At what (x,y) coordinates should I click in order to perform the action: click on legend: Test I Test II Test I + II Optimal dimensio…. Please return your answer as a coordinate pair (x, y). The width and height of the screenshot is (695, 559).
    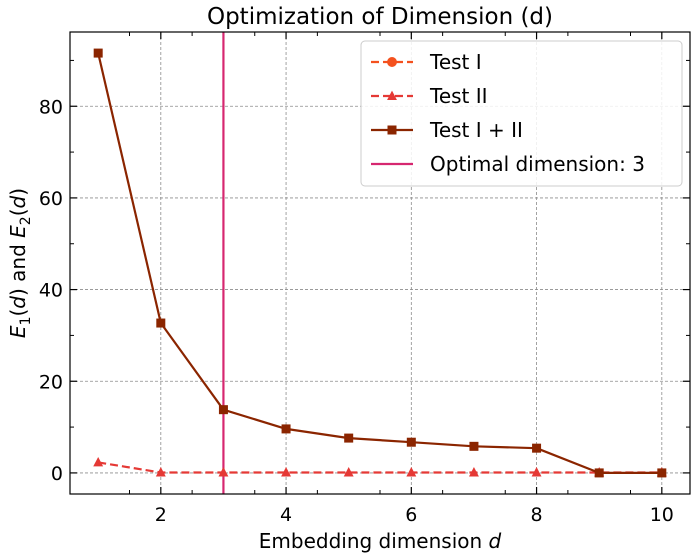
    Looking at the image, I should click on (521, 113).